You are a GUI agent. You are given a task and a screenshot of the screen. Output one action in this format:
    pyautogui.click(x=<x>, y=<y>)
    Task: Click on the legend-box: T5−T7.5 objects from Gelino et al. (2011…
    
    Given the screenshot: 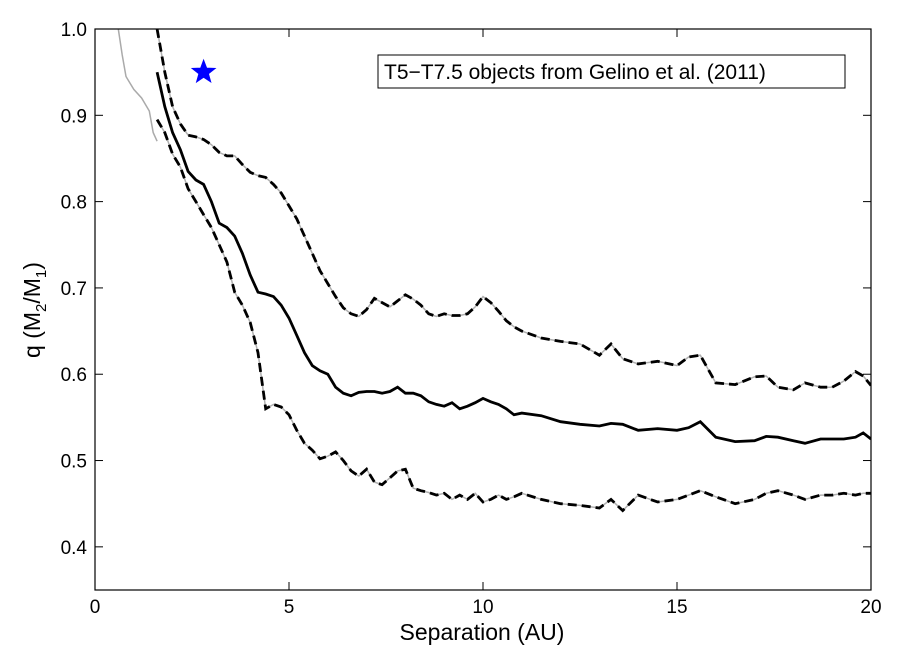 What is the action you would take?
    pyautogui.click(x=611, y=71)
    